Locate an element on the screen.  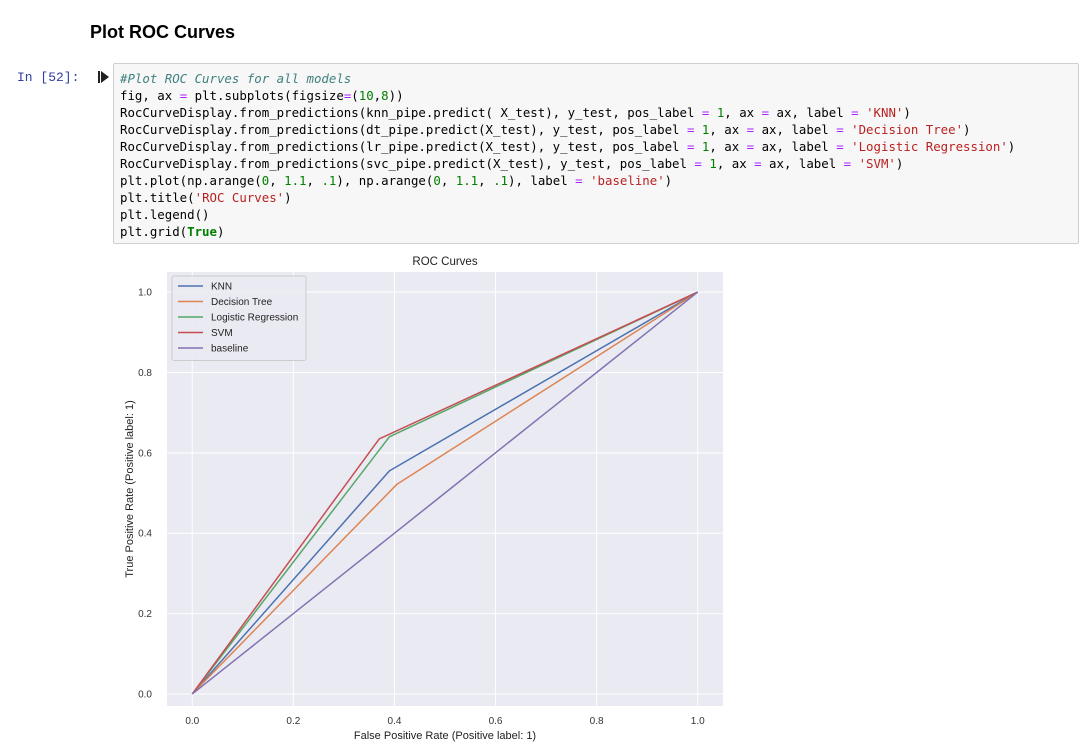
x-tick-label: 0.2 is located at coordinates (293, 721).